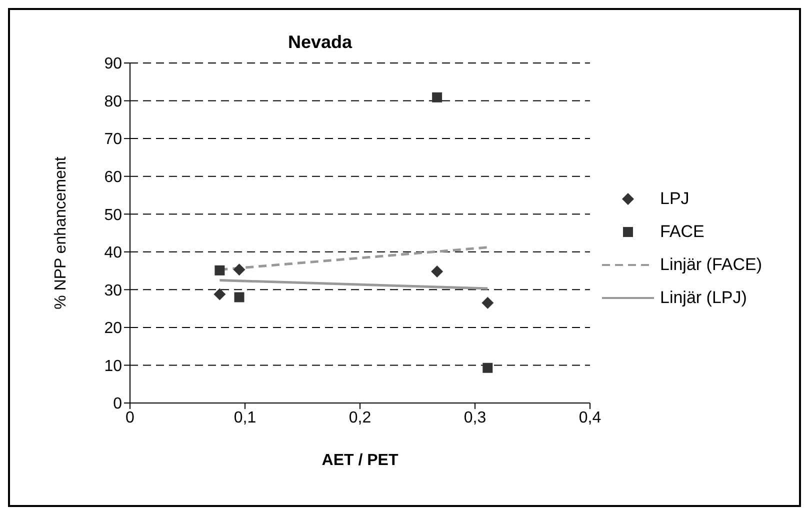 The width and height of the screenshot is (809, 515). Describe the element at coordinates (113, 291) in the screenshot. I see `y-tick-label: 30` at that location.